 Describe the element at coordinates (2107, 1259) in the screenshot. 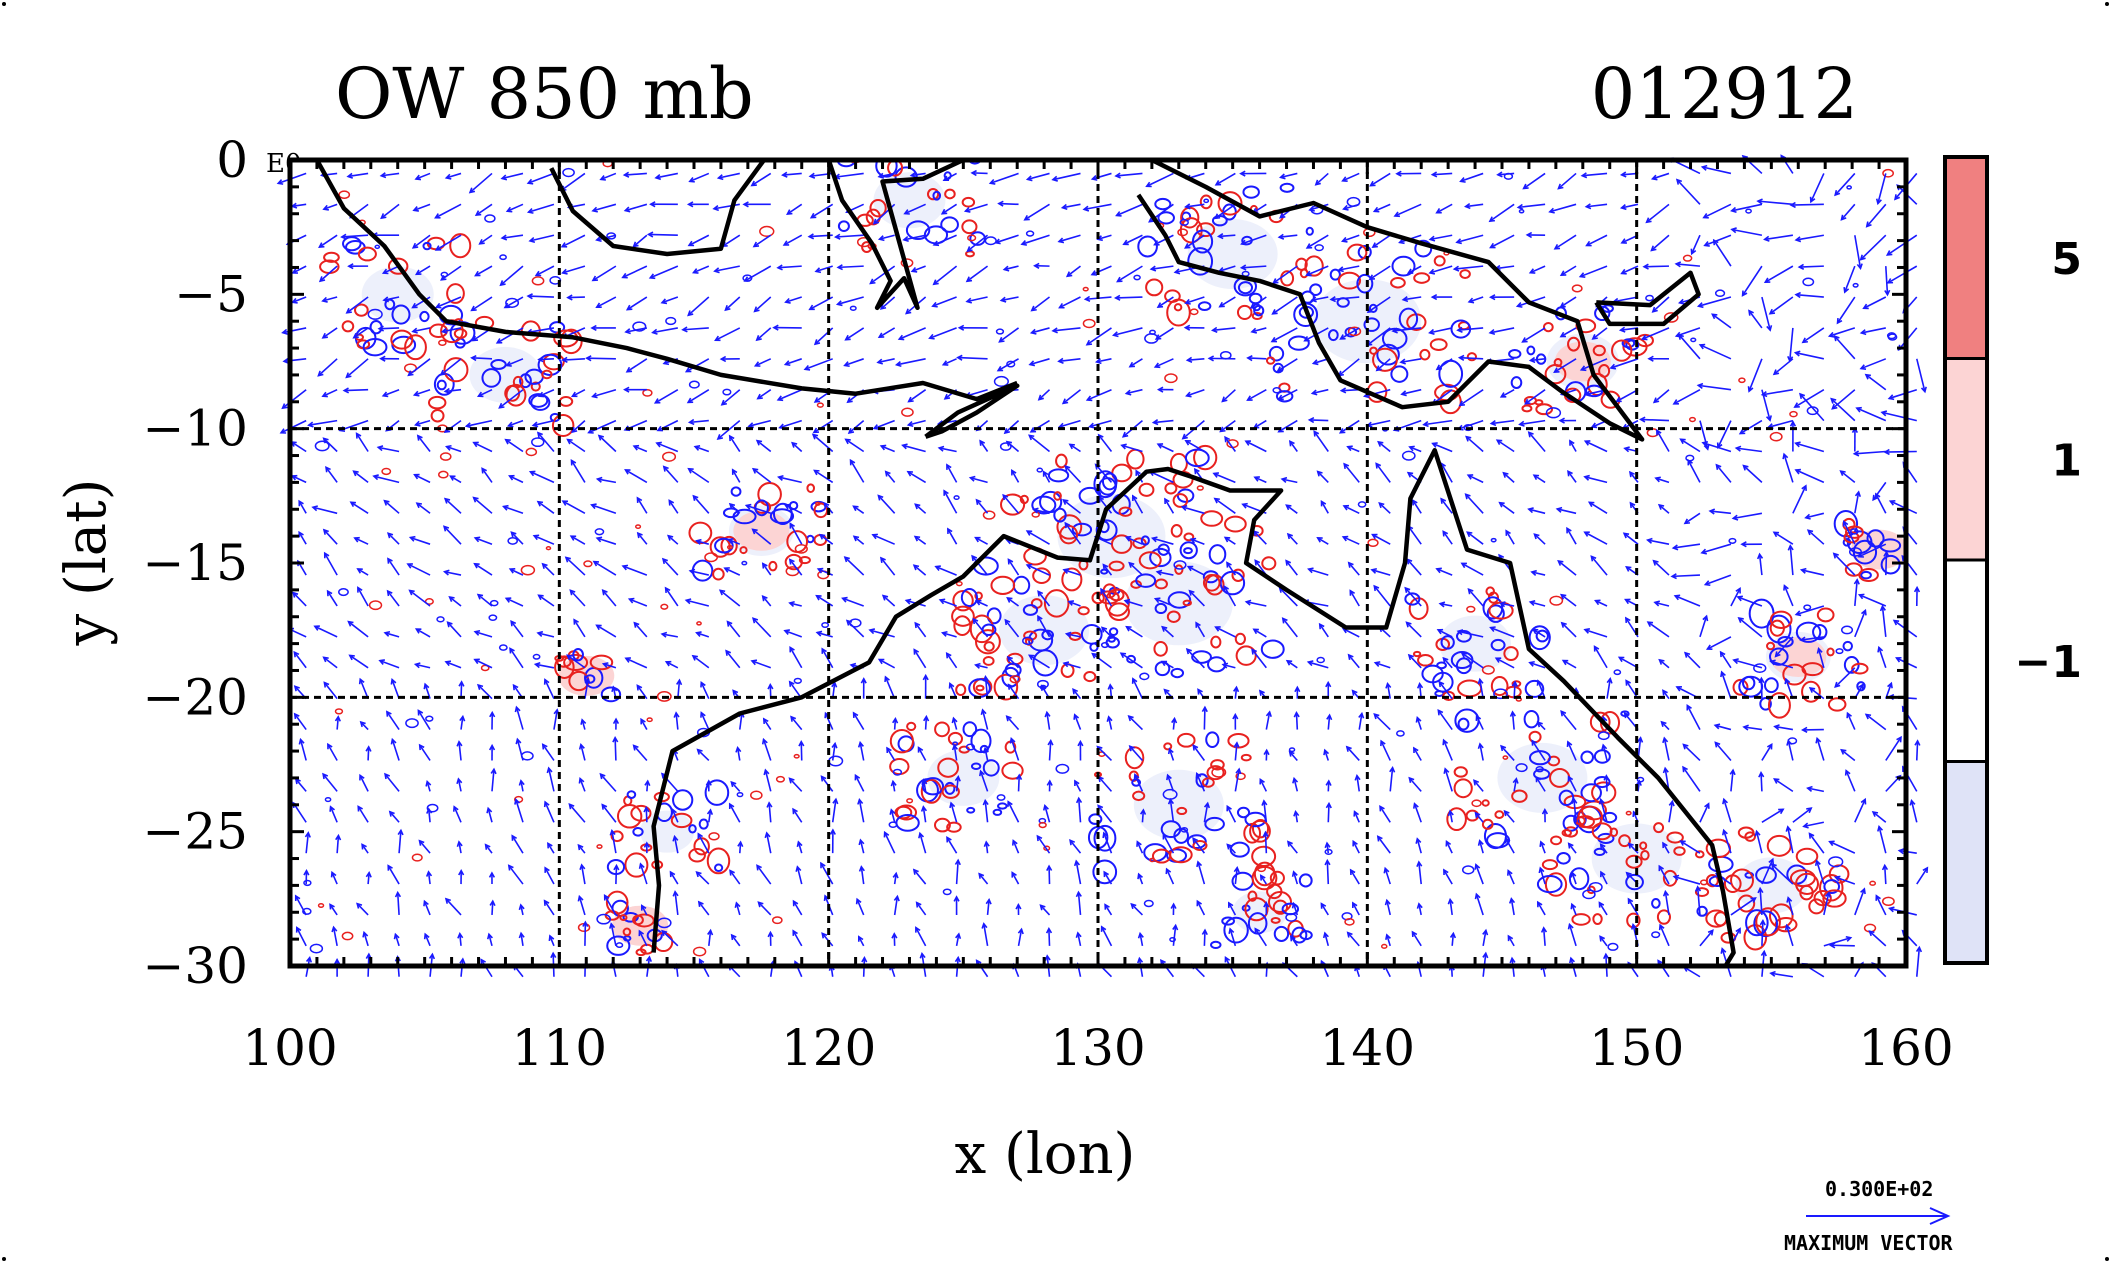

I see `corner-dot` at that location.